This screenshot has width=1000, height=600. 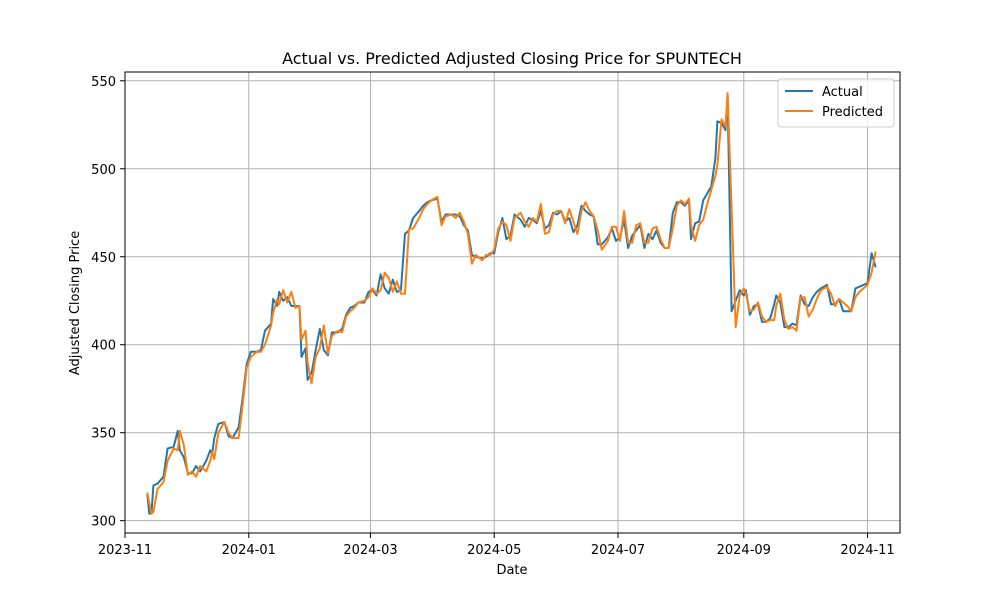 I want to click on x-axis-label: Date, so click(x=511, y=570).